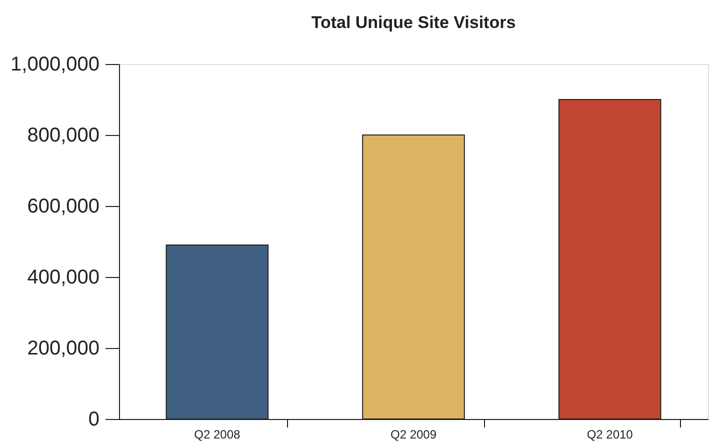  What do you see at coordinates (63, 349) in the screenshot?
I see `y-tick-label: 200,000` at bounding box center [63, 349].